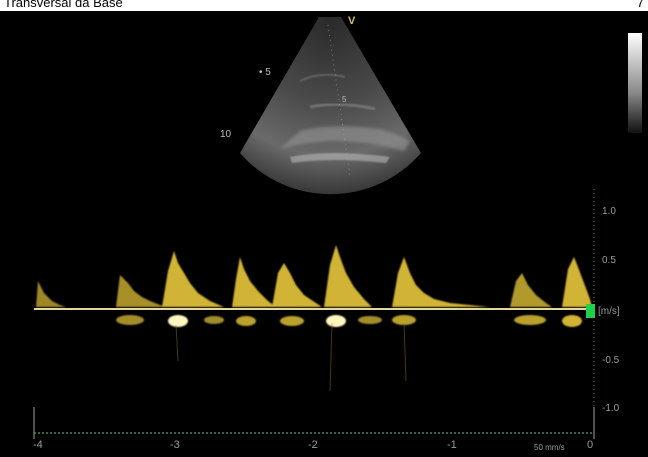 The height and width of the screenshot is (457, 648). Describe the element at coordinates (635, 83) in the screenshot. I see `grayscale-bar` at that location.